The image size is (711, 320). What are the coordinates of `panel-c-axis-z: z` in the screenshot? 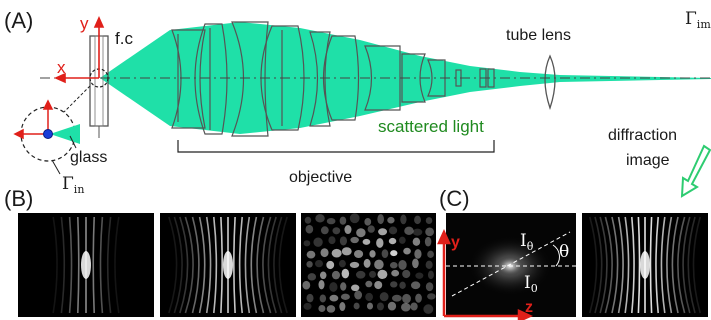 It's located at (529, 307).